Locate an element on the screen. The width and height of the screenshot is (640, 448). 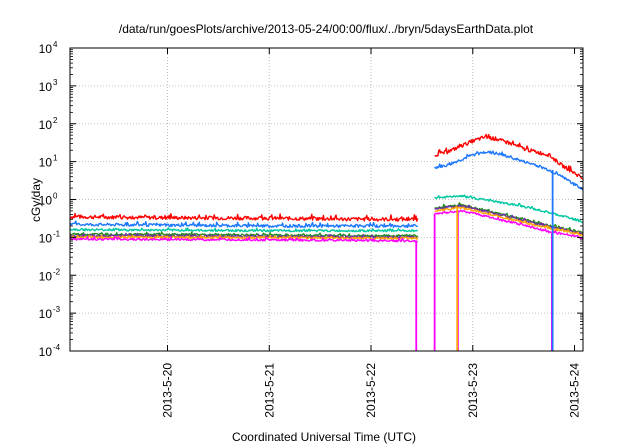
x-tick-label: 2013-5-22 is located at coordinates (371, 390).